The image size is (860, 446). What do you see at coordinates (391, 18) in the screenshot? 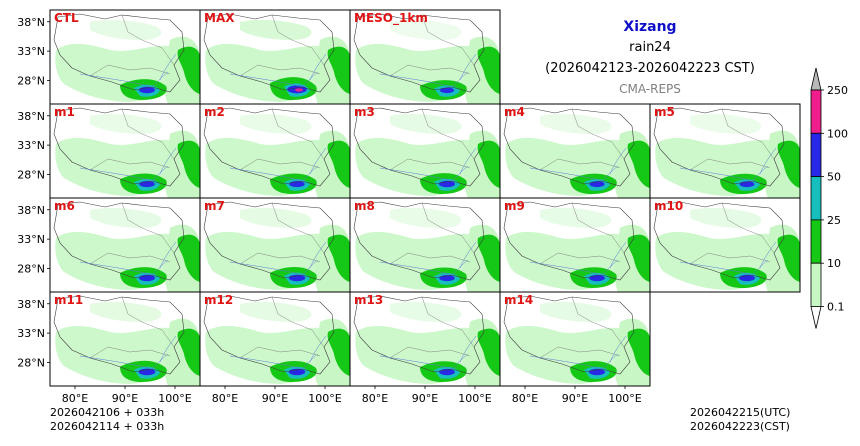
I see `panel-label: MESO_1km` at bounding box center [391, 18].